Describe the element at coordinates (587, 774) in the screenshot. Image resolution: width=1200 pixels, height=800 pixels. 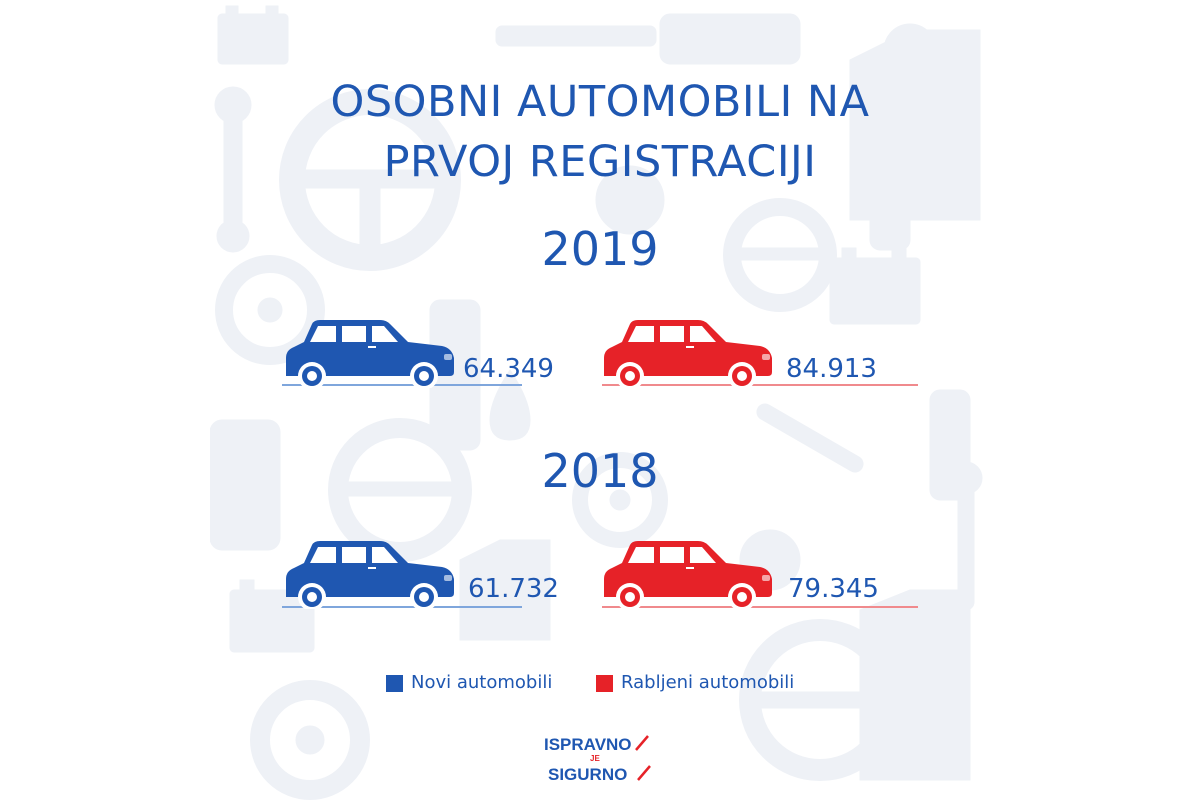
I see `logo-line-2: SIGURNO` at that location.